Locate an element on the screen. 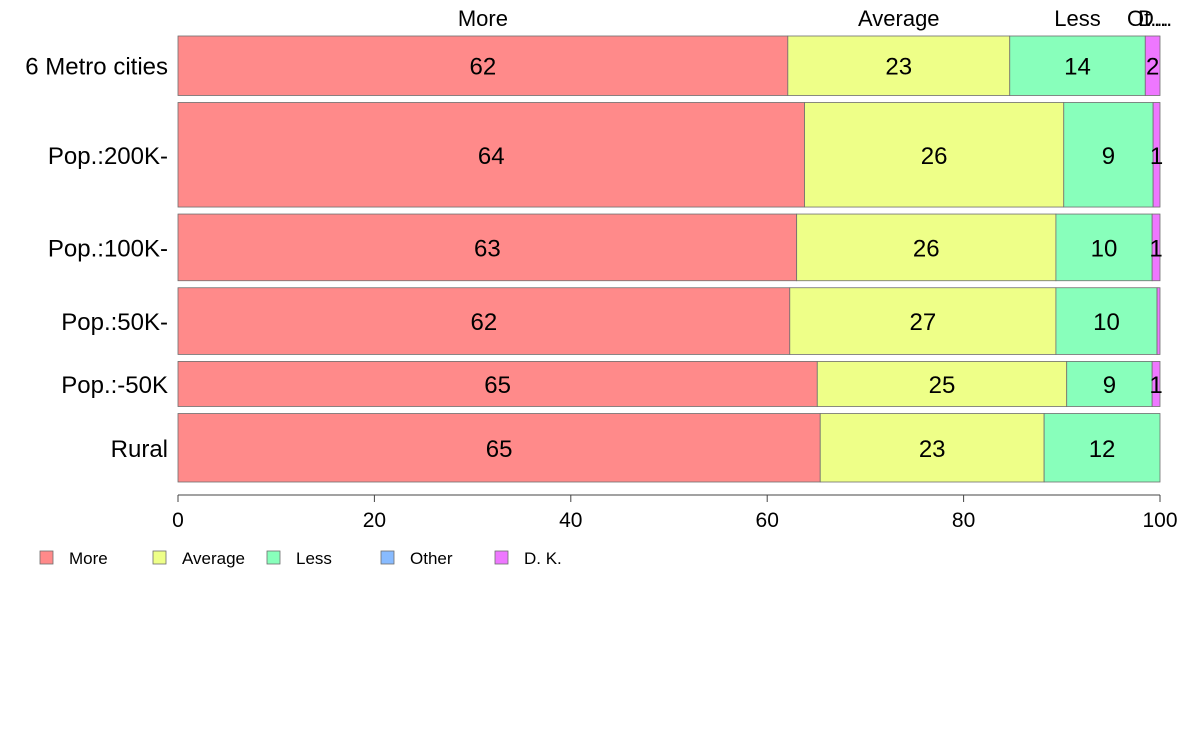 This screenshot has height=736, width=1188. y-tick-label: Rural is located at coordinates (139, 449).